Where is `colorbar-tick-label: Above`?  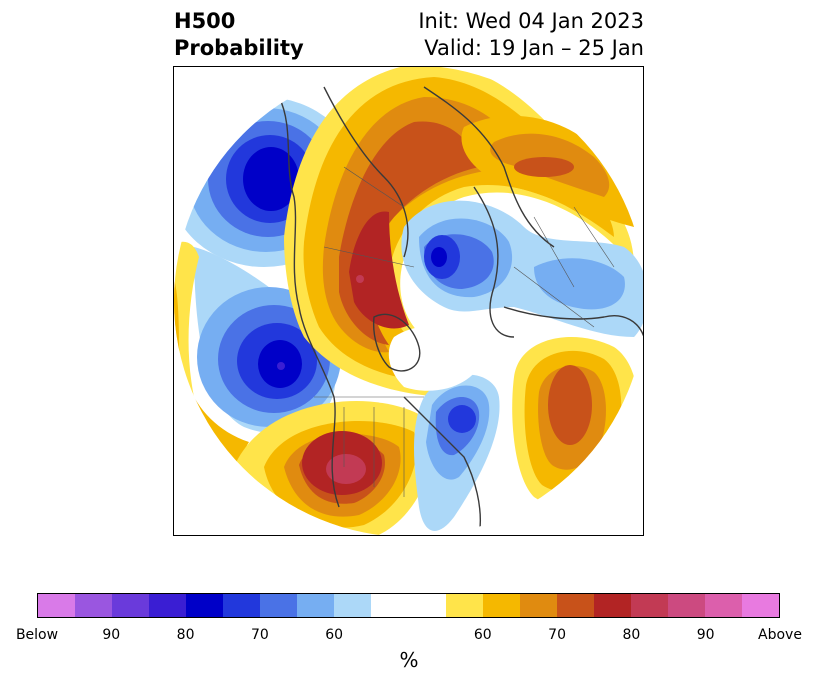 colorbar-tick-label: Above is located at coordinates (780, 635).